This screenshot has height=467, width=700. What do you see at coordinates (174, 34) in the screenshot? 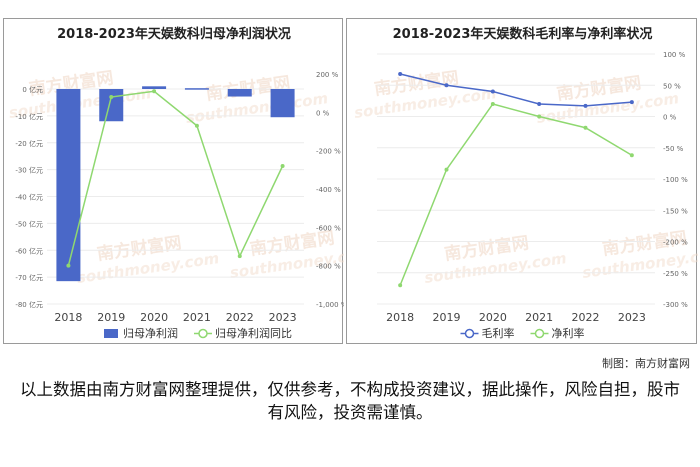
I see `chart-title: 2018-2023年天娱数科归母净利润状况` at bounding box center [174, 34].